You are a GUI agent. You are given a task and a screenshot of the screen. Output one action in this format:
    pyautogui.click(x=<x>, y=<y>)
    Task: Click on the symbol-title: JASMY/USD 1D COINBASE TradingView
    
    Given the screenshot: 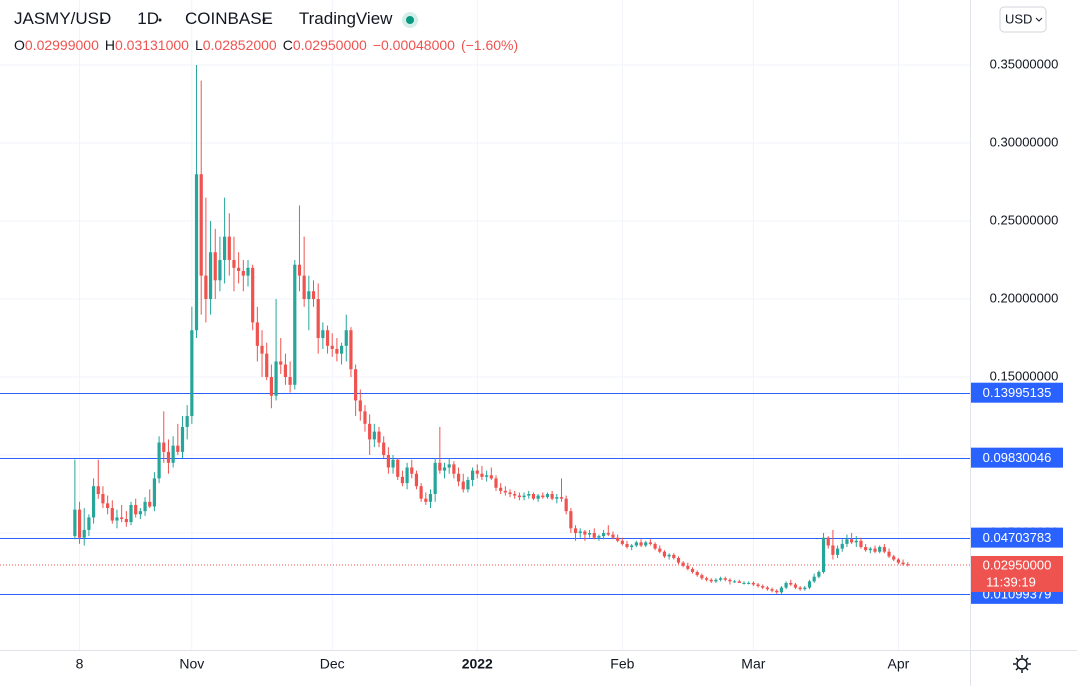 What is the action you would take?
    pyautogui.click(x=203, y=18)
    